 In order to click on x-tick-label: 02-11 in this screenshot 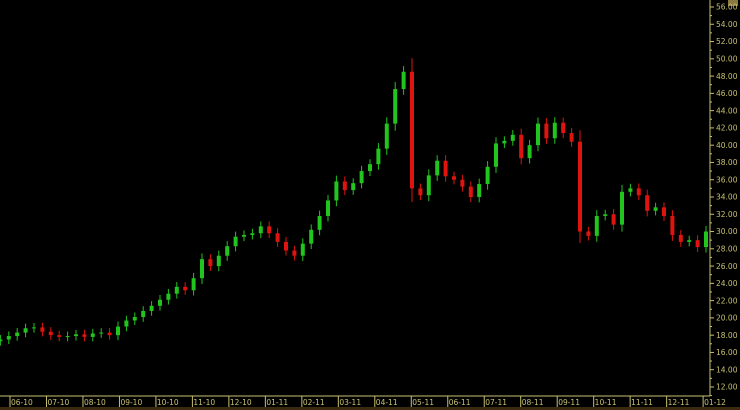, I will do `click(314, 402)`.